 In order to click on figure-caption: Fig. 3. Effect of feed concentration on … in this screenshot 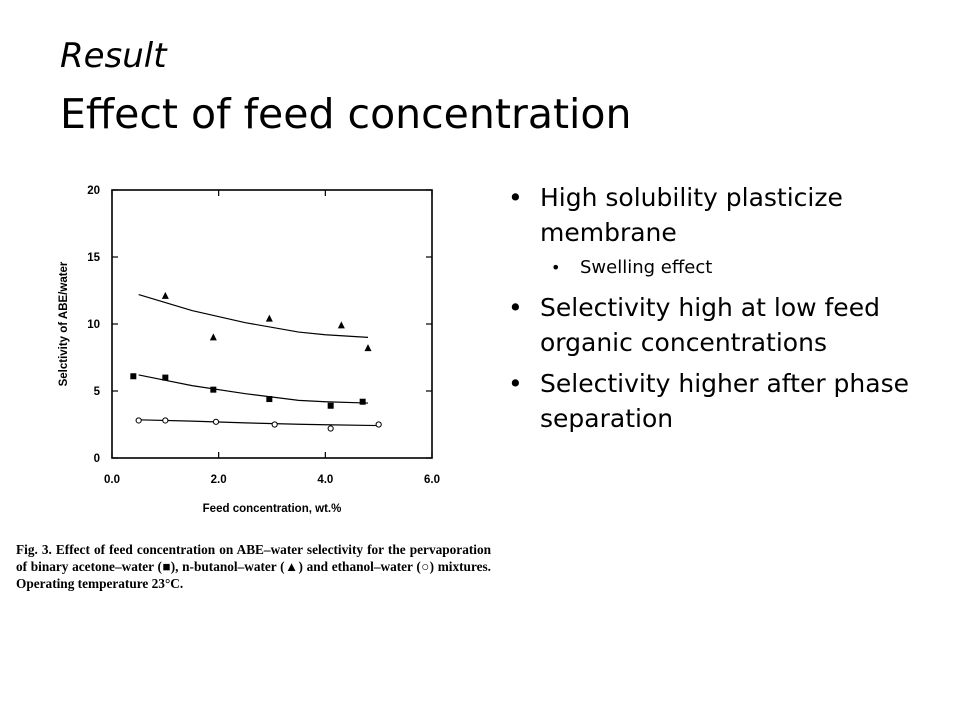, I will do `click(253, 566)`.